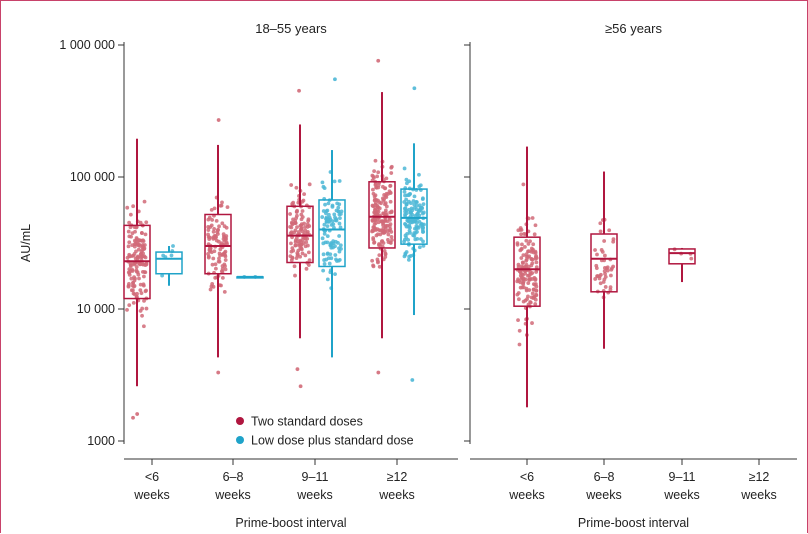  What do you see at coordinates (682, 477) in the screenshot?
I see `x-tick-label: 9–11` at bounding box center [682, 477].